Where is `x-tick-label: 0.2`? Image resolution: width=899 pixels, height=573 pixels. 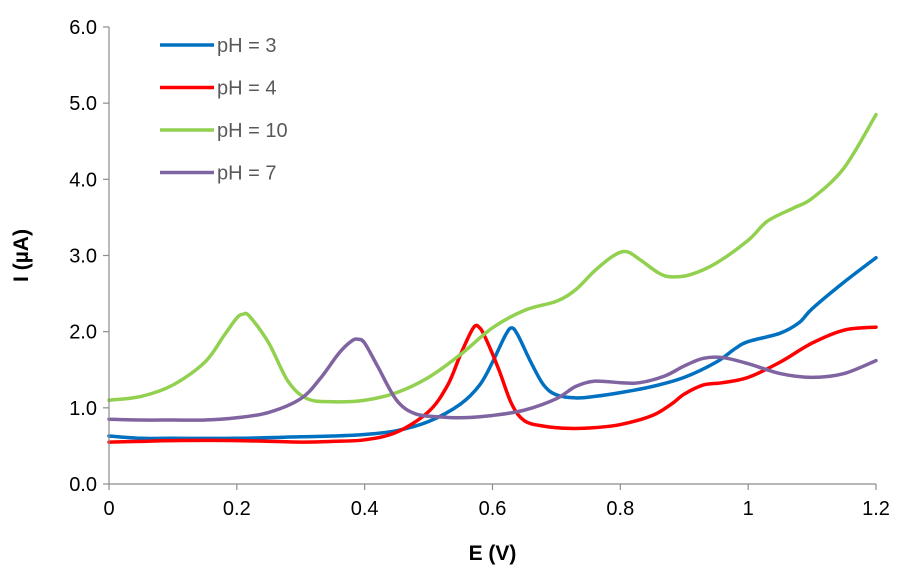 x-tick-label: 0.2 is located at coordinates (237, 509).